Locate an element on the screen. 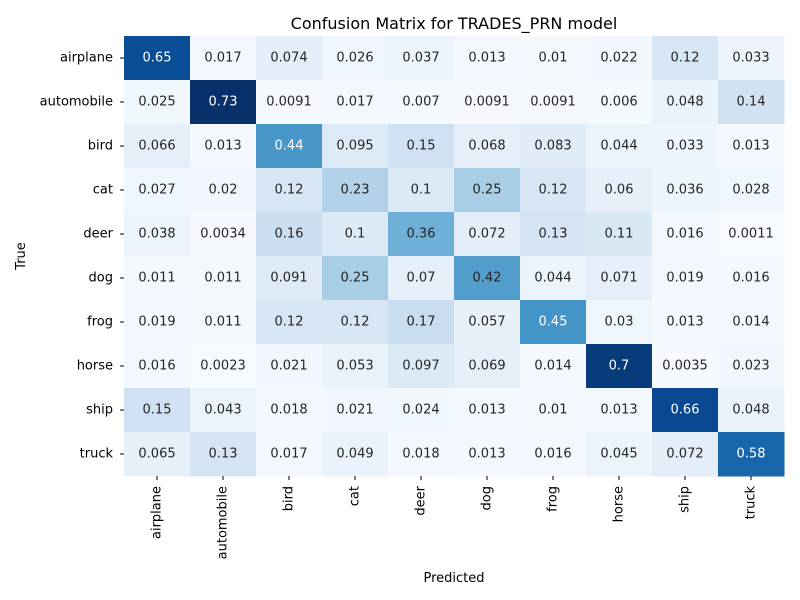 The height and width of the screenshot is (600, 800). heatmap-cell-truck-bird is located at coordinates (289, 454).